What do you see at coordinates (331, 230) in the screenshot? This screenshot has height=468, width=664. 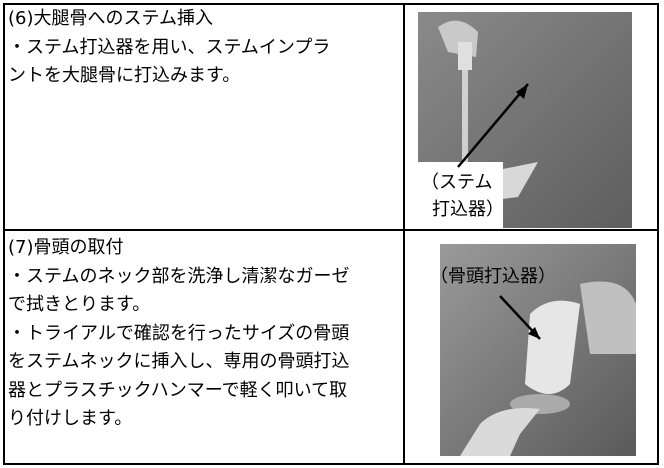 I see `row-divider` at bounding box center [331, 230].